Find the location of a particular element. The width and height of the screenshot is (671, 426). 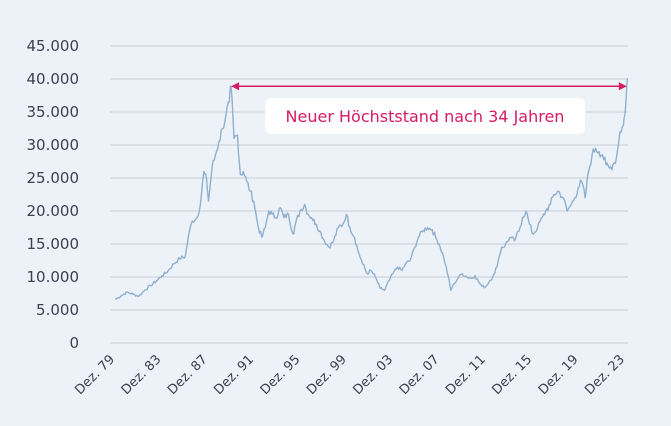

annotation-box is located at coordinates (425, 116).